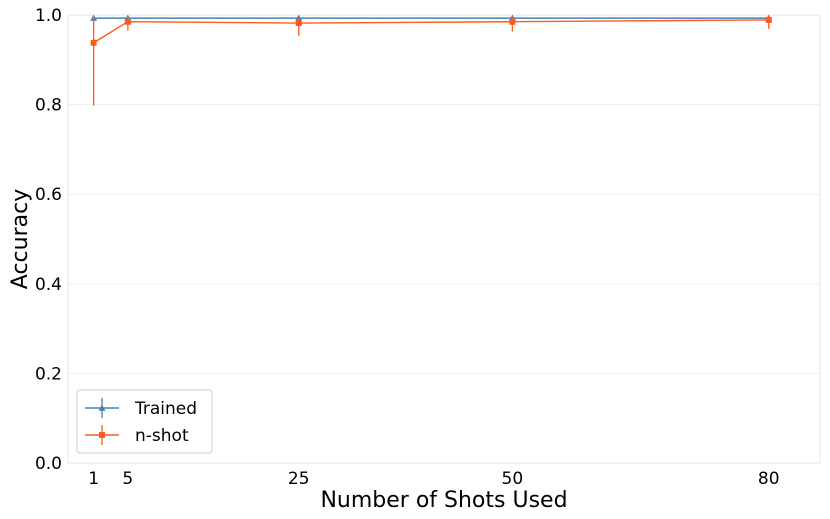  I want to click on x-axis-title: Number of Shots Used, so click(443, 500).